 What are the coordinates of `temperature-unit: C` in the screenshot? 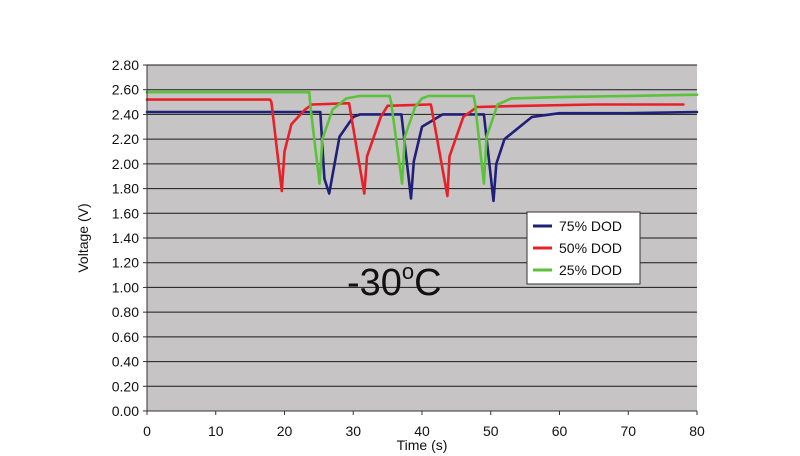 It's located at (427, 283).